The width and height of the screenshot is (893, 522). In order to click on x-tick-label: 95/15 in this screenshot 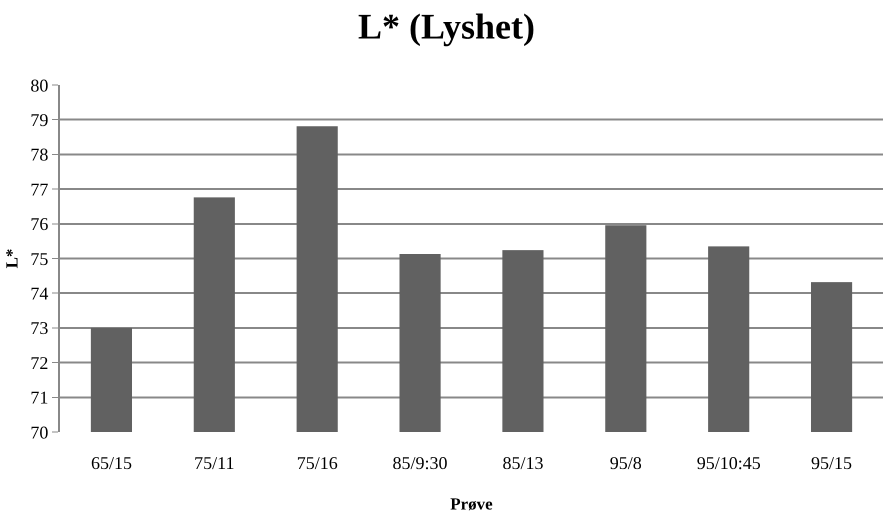, I will do `click(831, 463)`.